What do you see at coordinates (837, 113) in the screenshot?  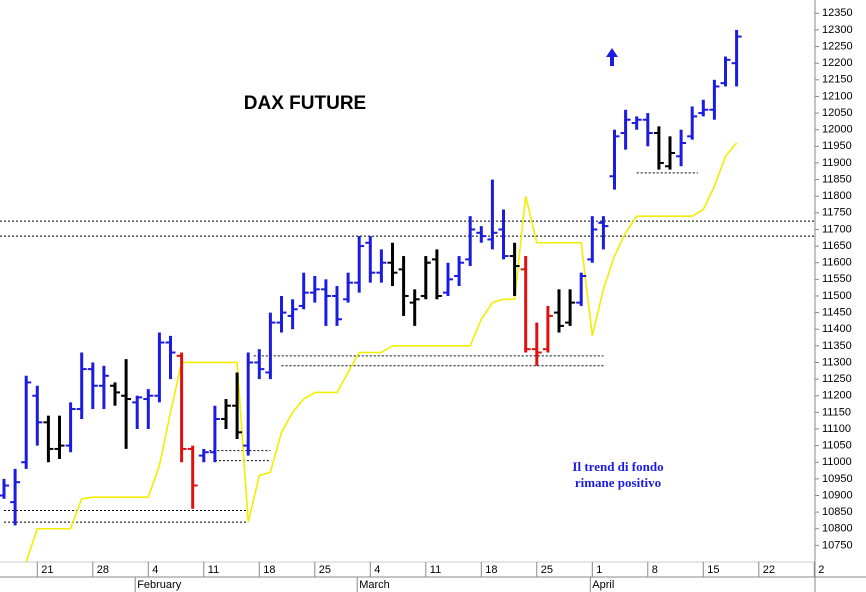 I see `y-tick-label: 12050` at bounding box center [837, 113].